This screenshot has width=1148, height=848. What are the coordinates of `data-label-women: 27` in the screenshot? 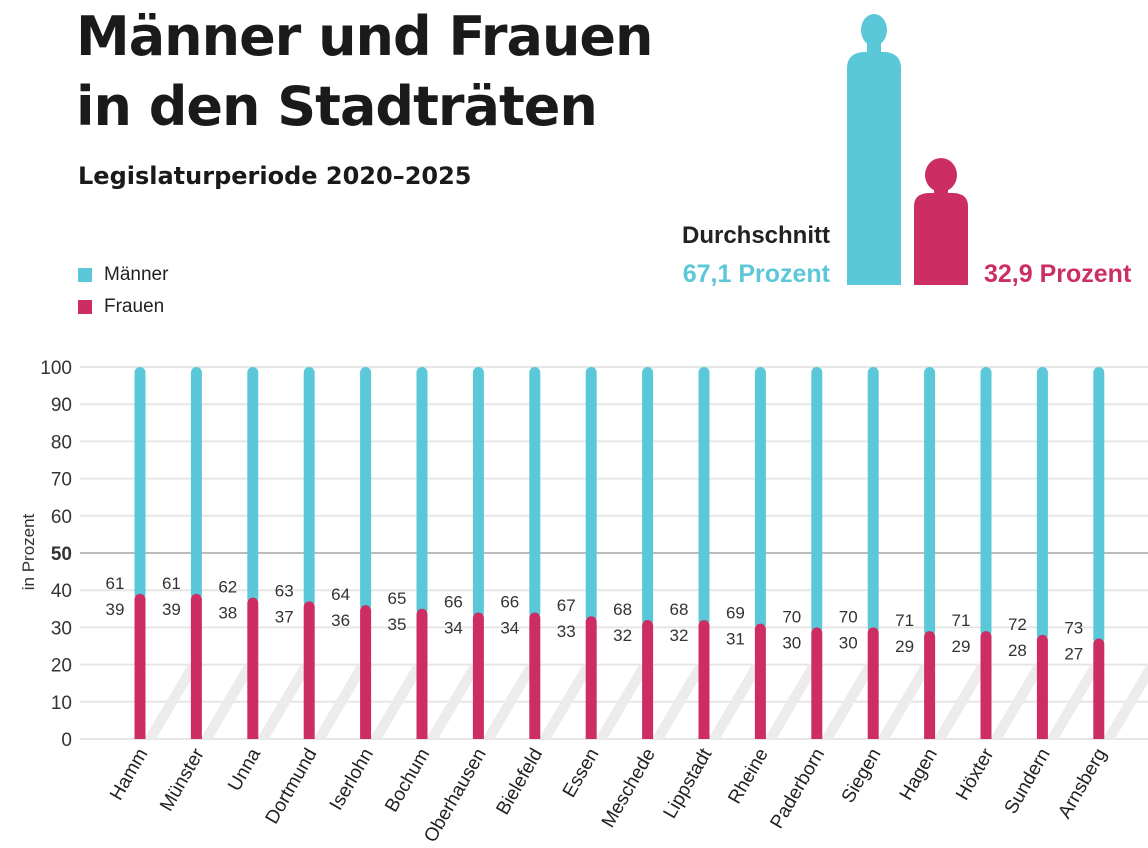 It's located at (1073, 654).